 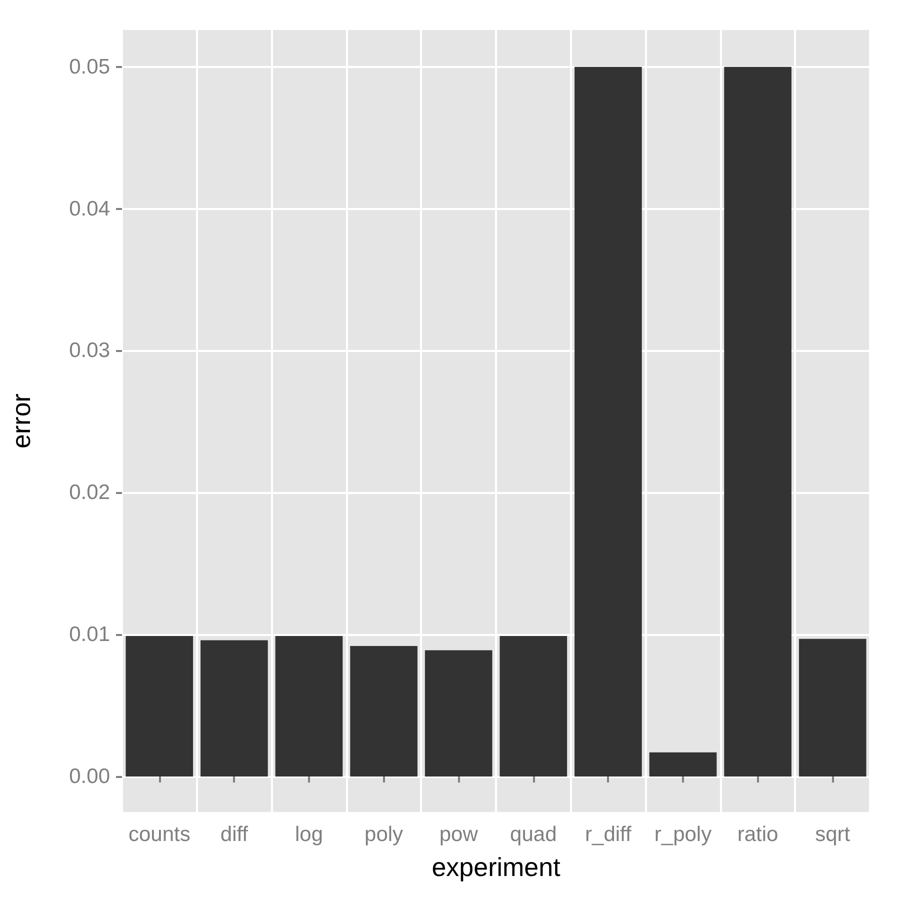 What do you see at coordinates (459, 834) in the screenshot?
I see `x-tick-label: pow` at bounding box center [459, 834].